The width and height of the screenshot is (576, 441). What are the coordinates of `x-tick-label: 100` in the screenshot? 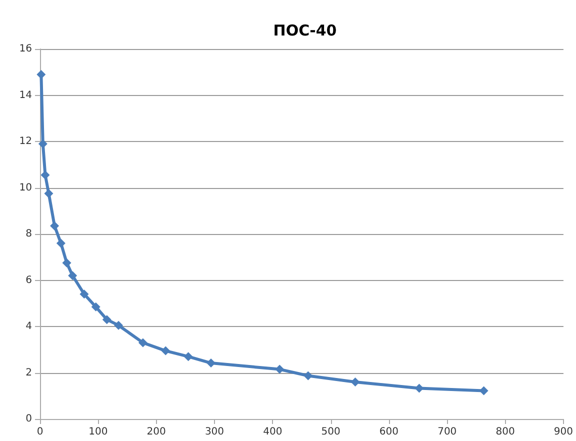 It's located at (98, 432).